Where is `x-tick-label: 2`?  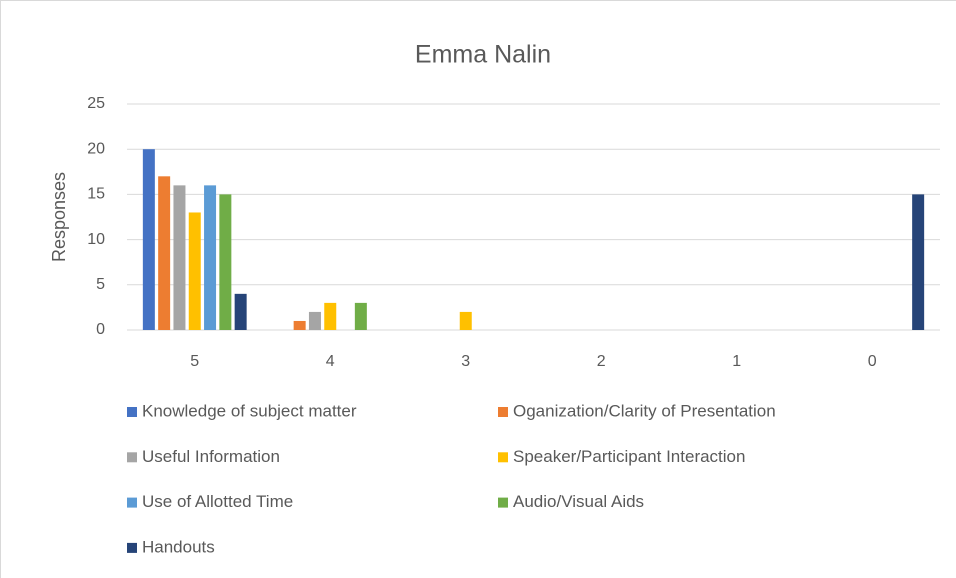
x-tick-label: 2 is located at coordinates (601, 361).